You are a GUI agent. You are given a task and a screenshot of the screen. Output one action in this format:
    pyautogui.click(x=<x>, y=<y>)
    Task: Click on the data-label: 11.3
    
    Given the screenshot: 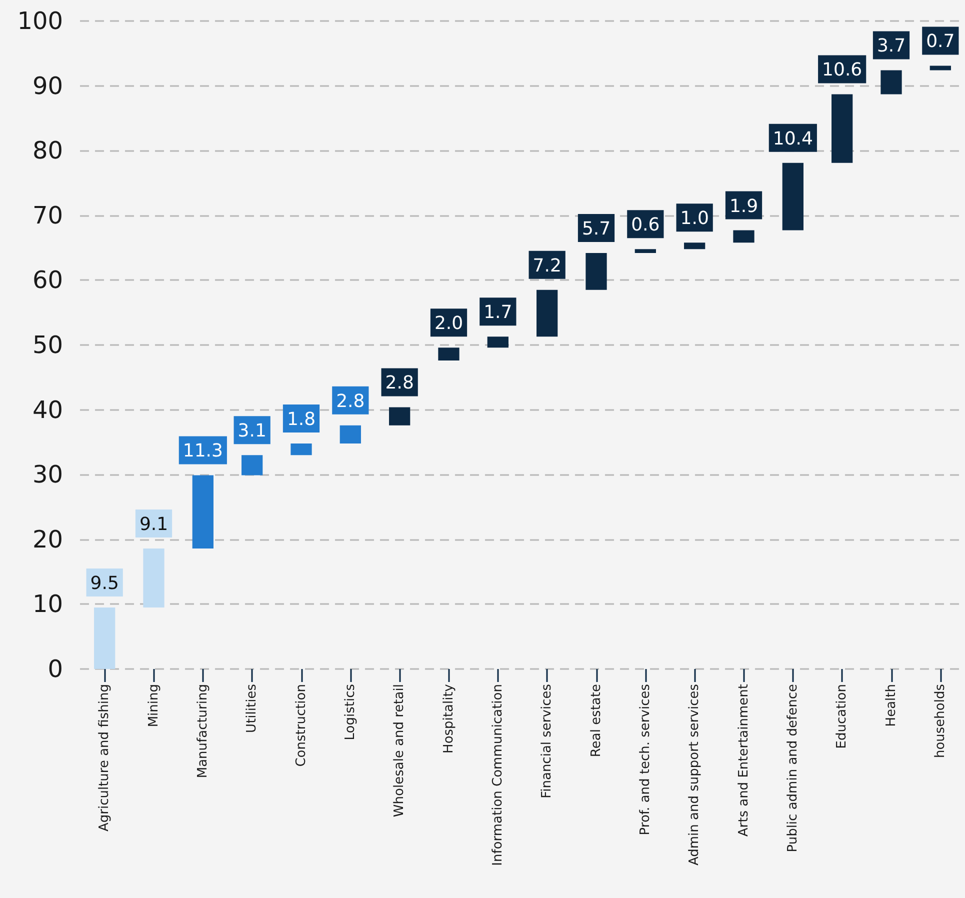 What is the action you would take?
    pyautogui.click(x=202, y=451)
    